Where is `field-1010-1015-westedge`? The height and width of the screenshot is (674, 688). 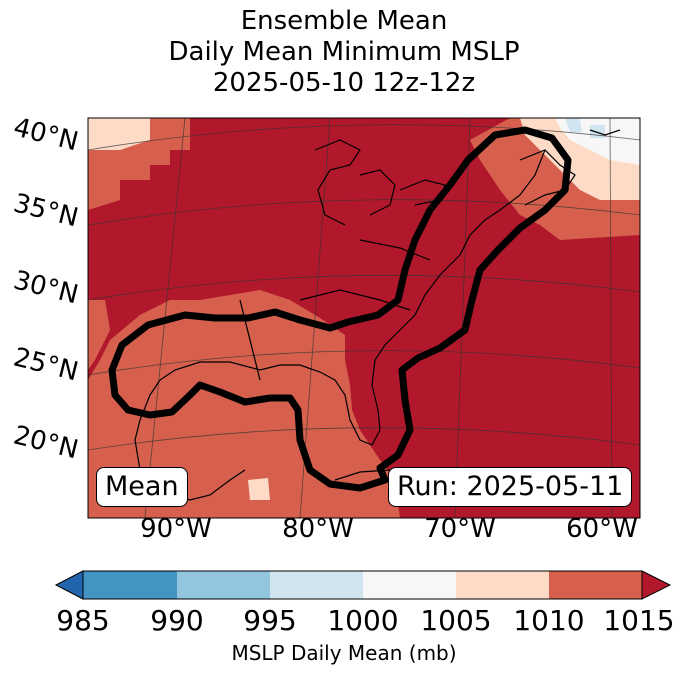 field-1010-1015-westedge is located at coordinates (99, 335).